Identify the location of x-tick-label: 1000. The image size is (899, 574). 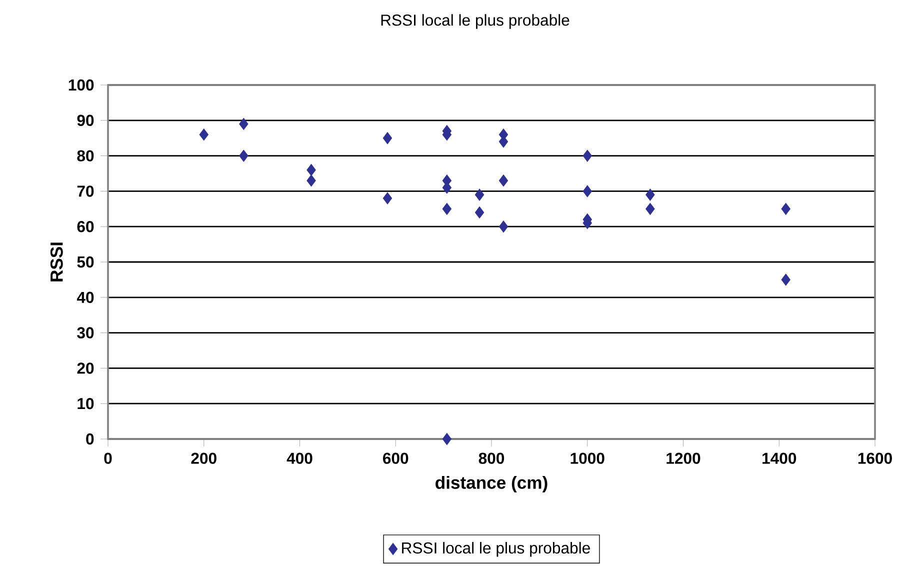
(587, 458).